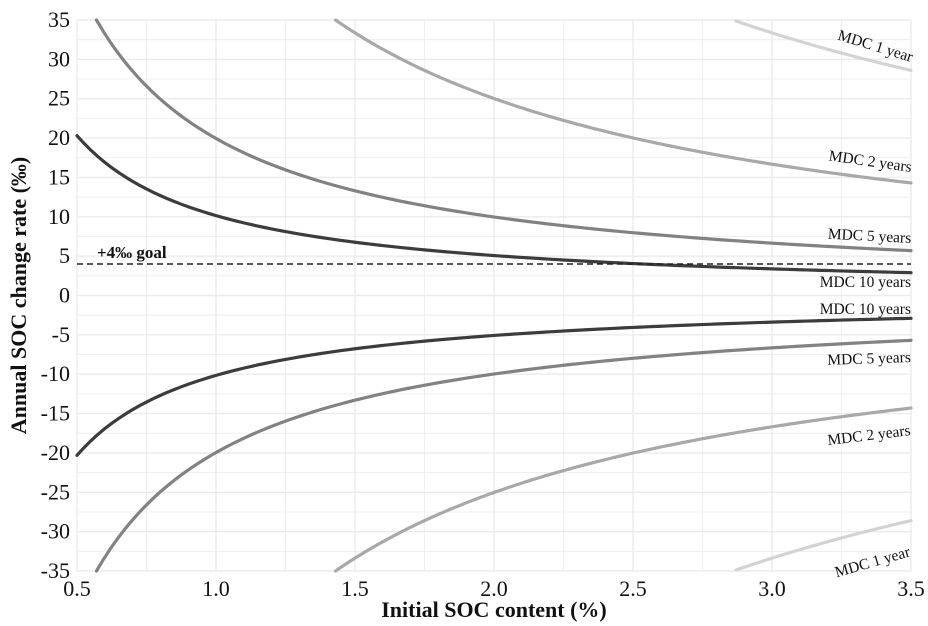 The height and width of the screenshot is (626, 928). Describe the element at coordinates (59, 216) in the screenshot. I see `y-tick-label: 10` at that location.